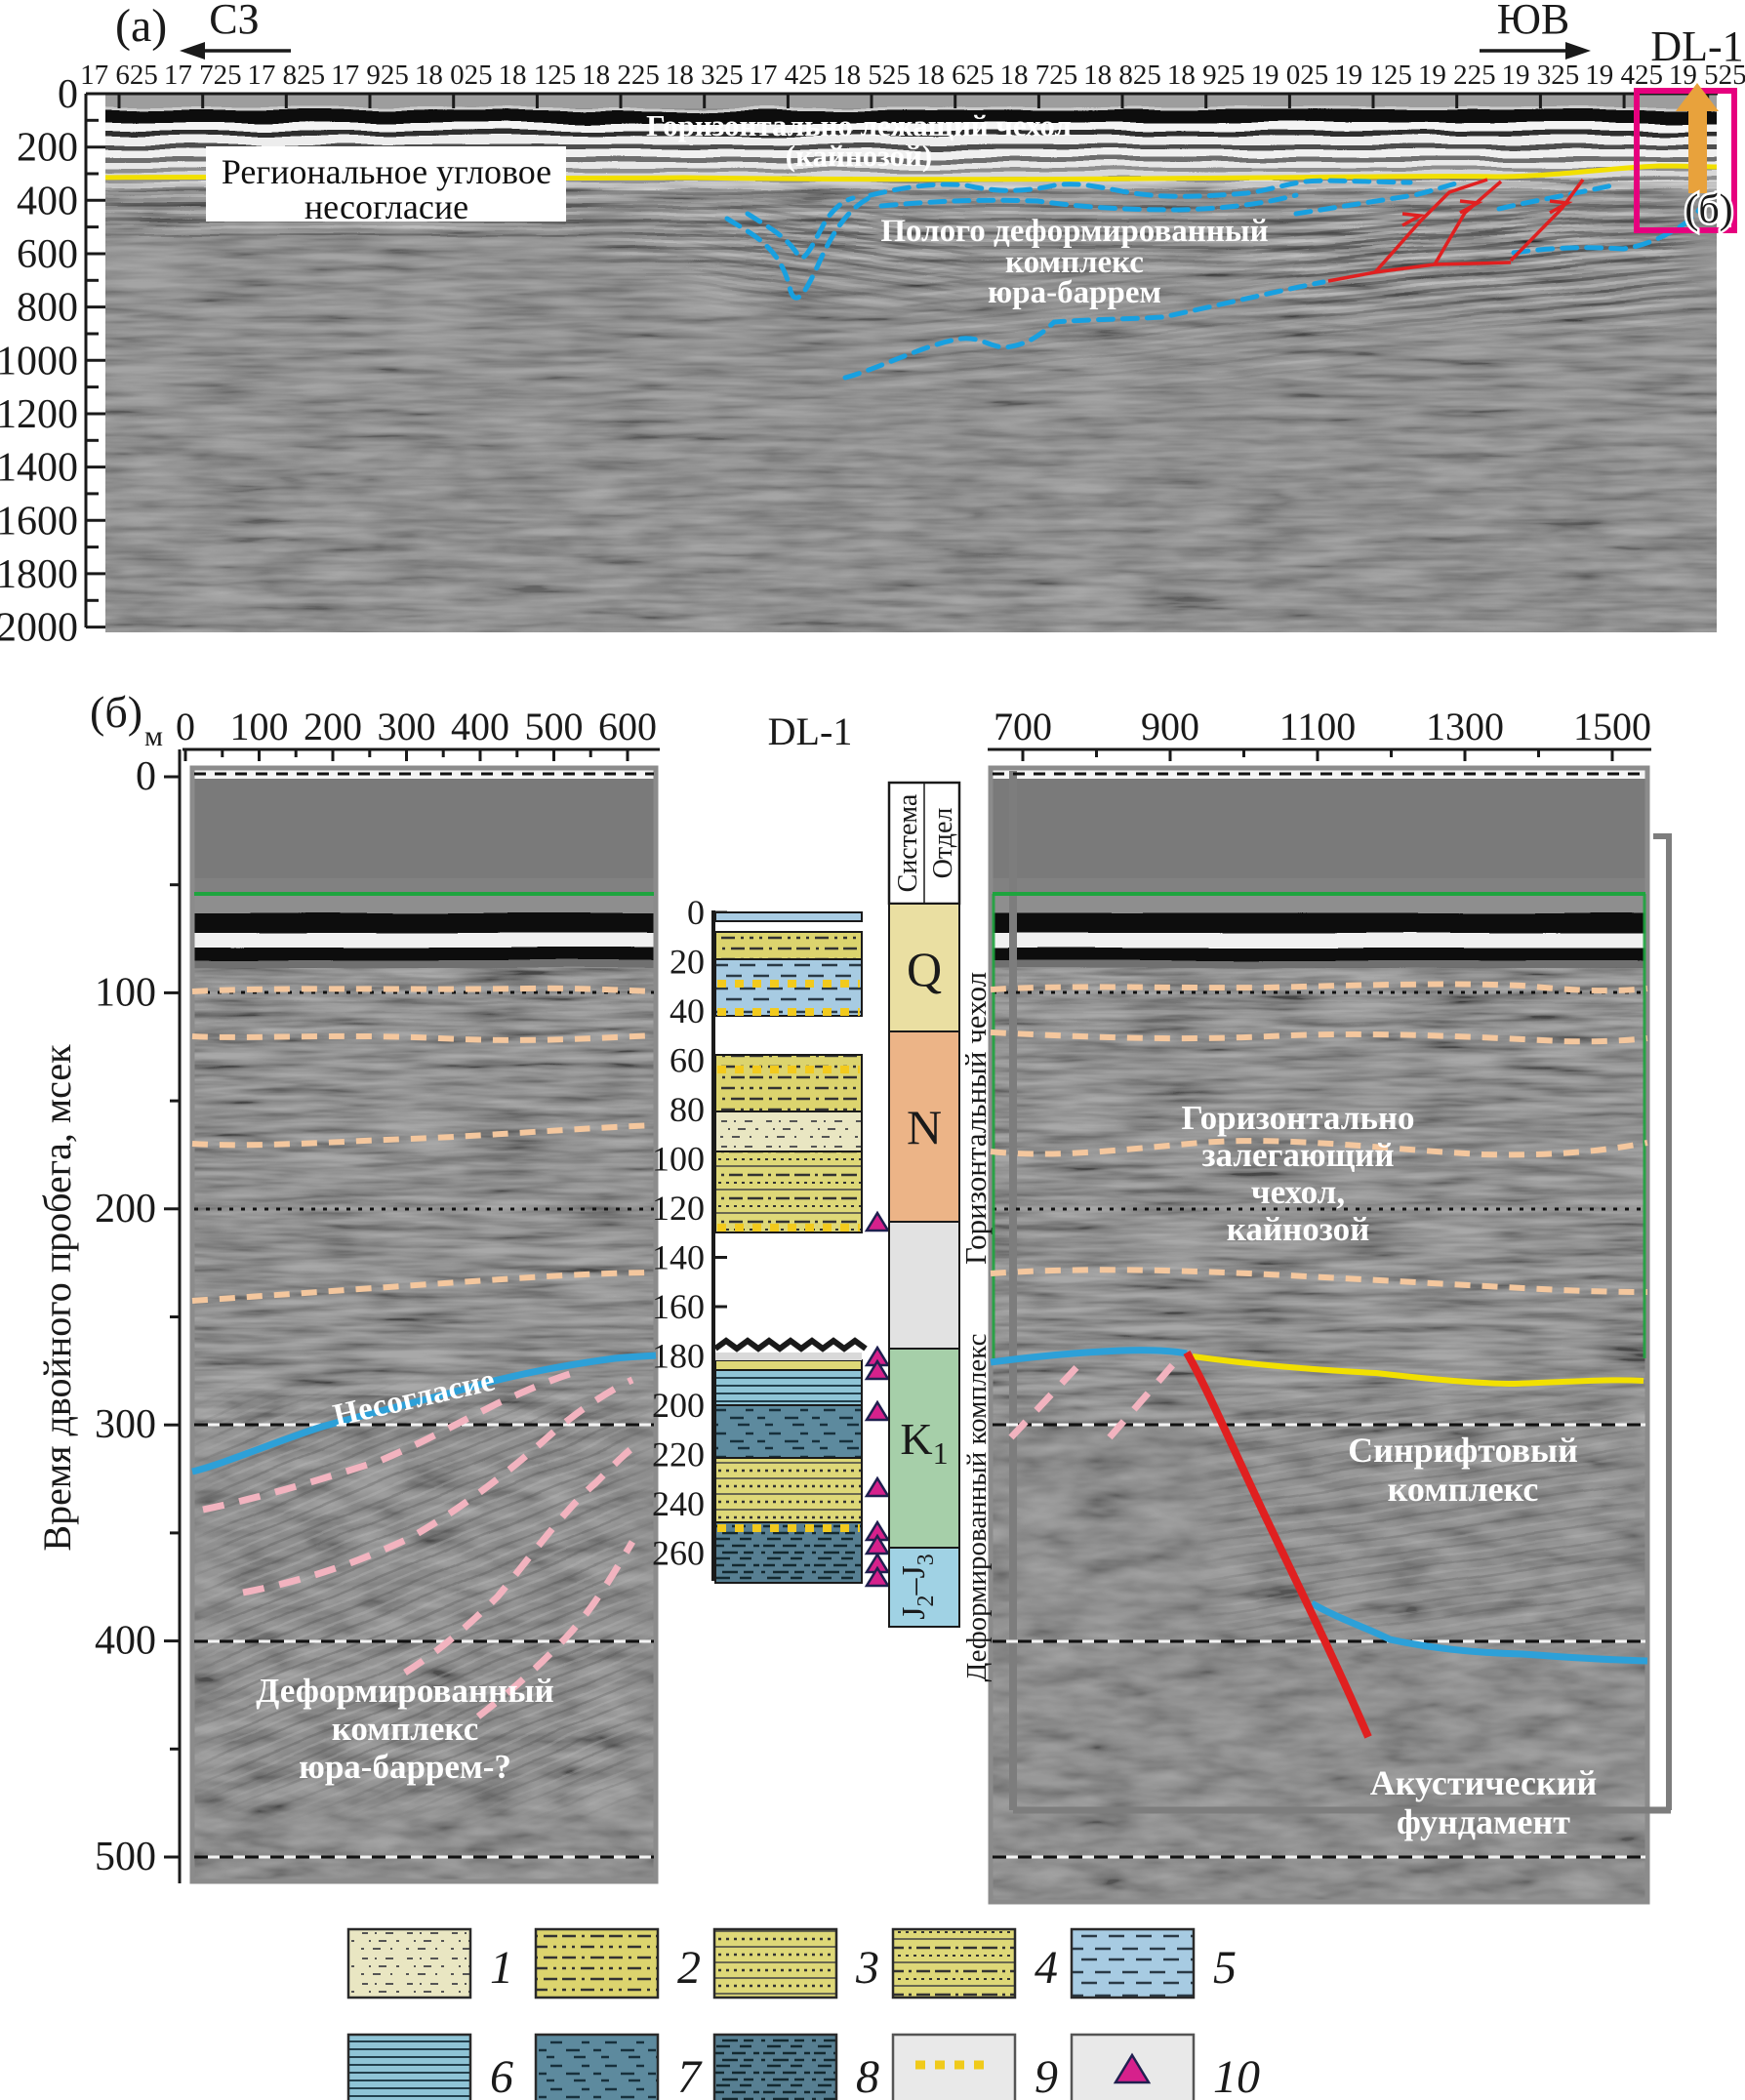 The height and width of the screenshot is (2100, 1745). Describe the element at coordinates (1483, 1782) in the screenshot. I see `svg-text: Акустический` at that location.